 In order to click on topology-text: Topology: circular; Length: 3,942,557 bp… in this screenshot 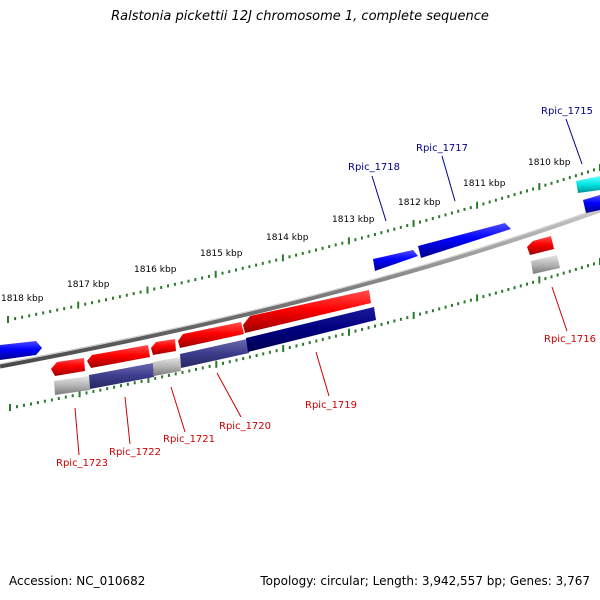, I will do `click(425, 581)`.